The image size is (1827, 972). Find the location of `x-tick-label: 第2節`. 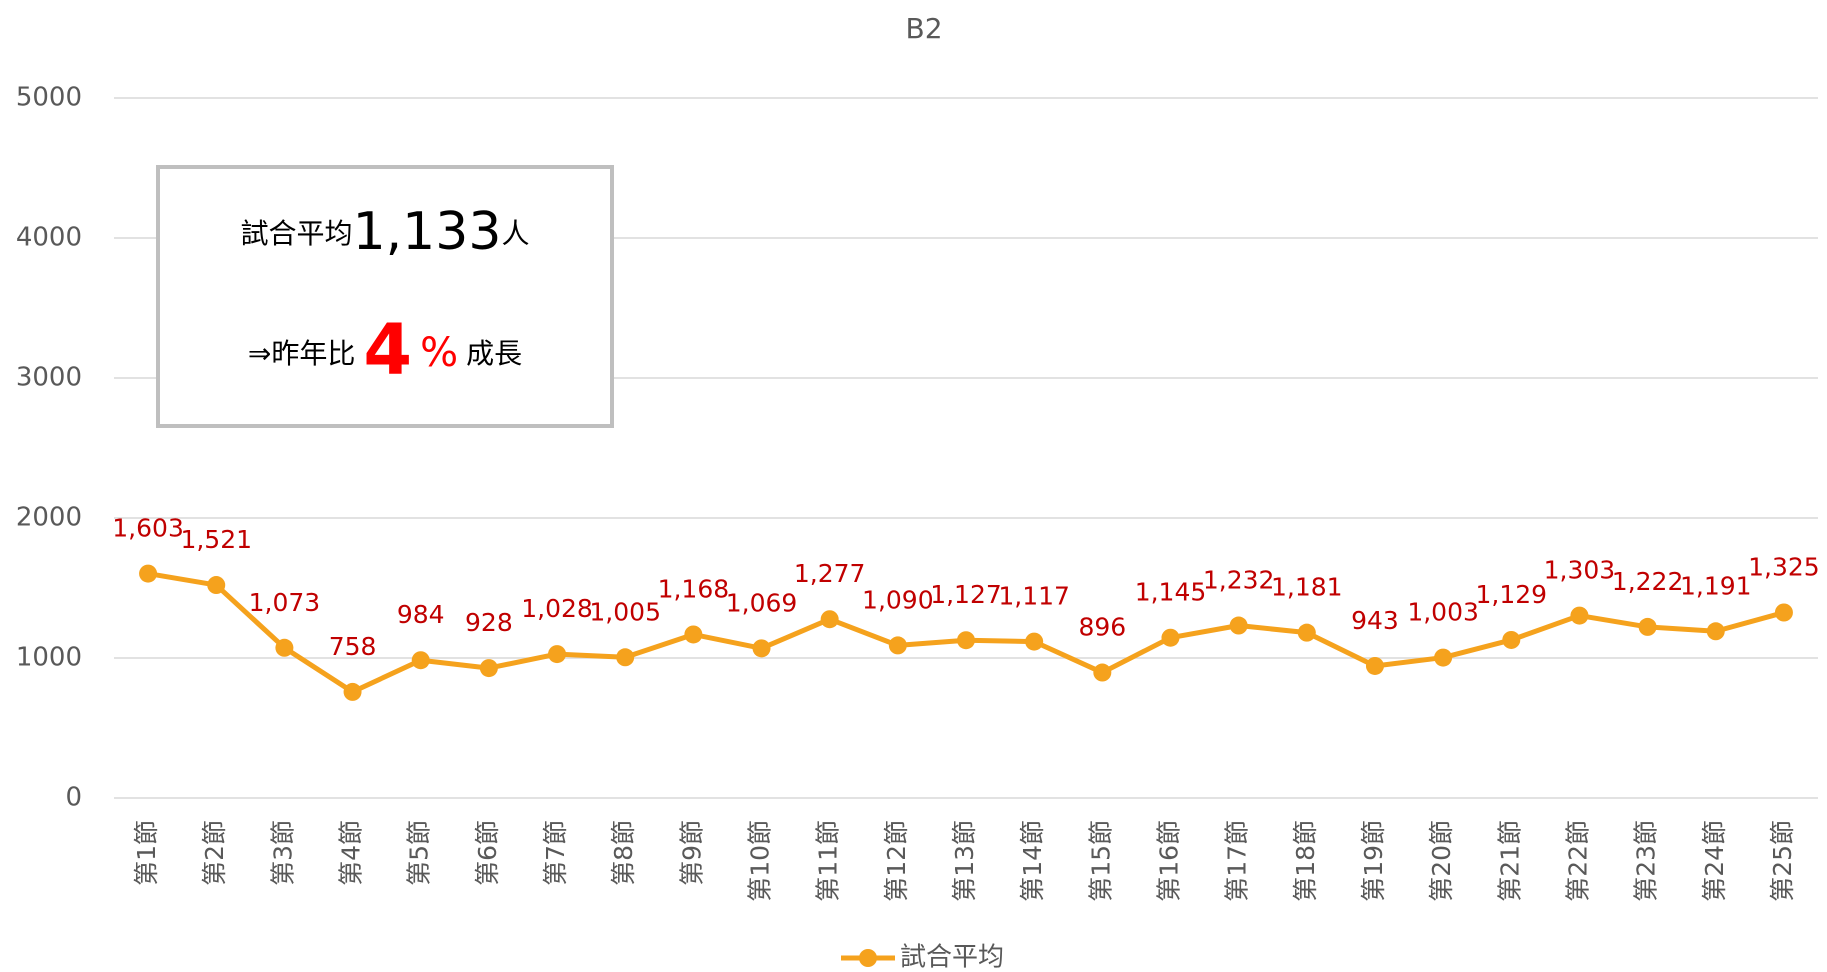

x-tick-label: 第2節 is located at coordinates (214, 853).